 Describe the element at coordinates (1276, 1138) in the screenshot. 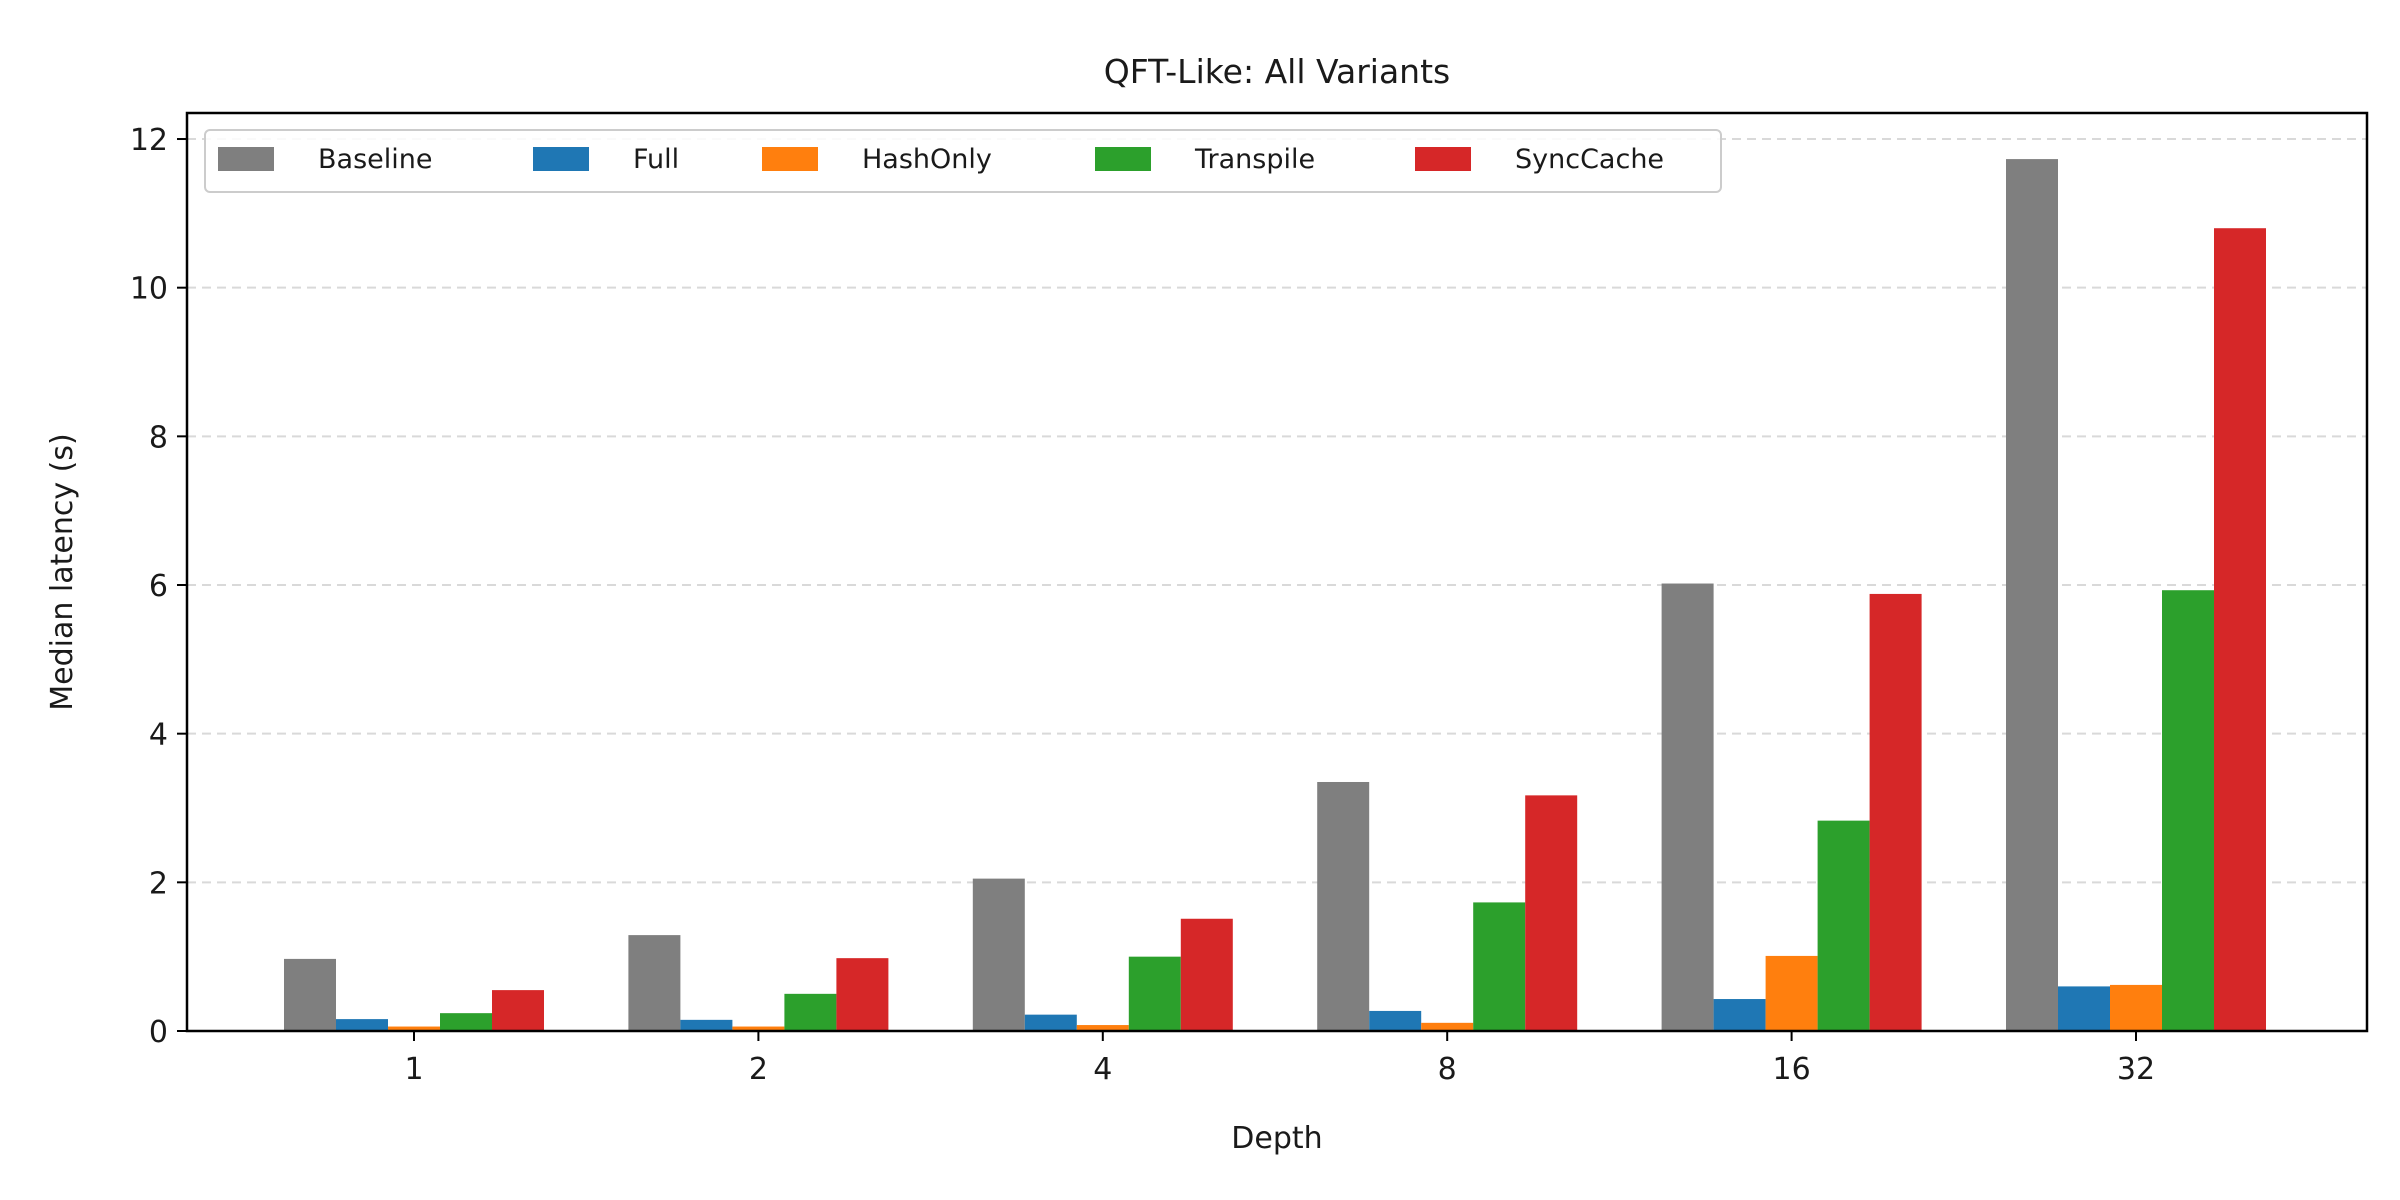

I see `x-axis-label: Depth` at that location.